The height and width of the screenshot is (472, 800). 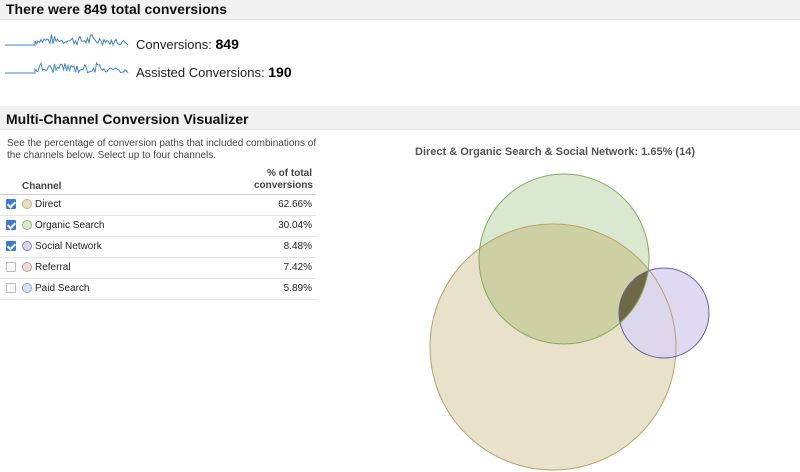 What do you see at coordinates (53, 267) in the screenshot?
I see `channel-label: Referral` at bounding box center [53, 267].